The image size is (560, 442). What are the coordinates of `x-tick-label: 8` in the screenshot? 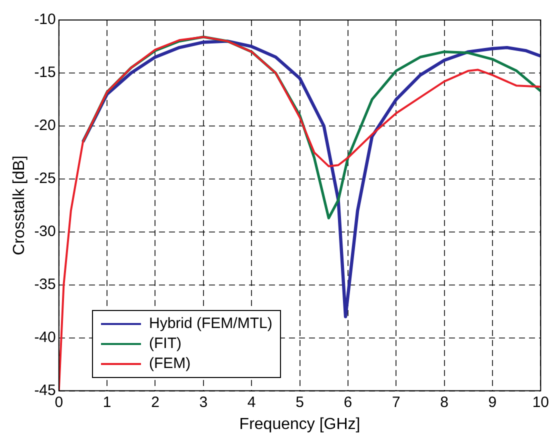 It's located at (444, 402).